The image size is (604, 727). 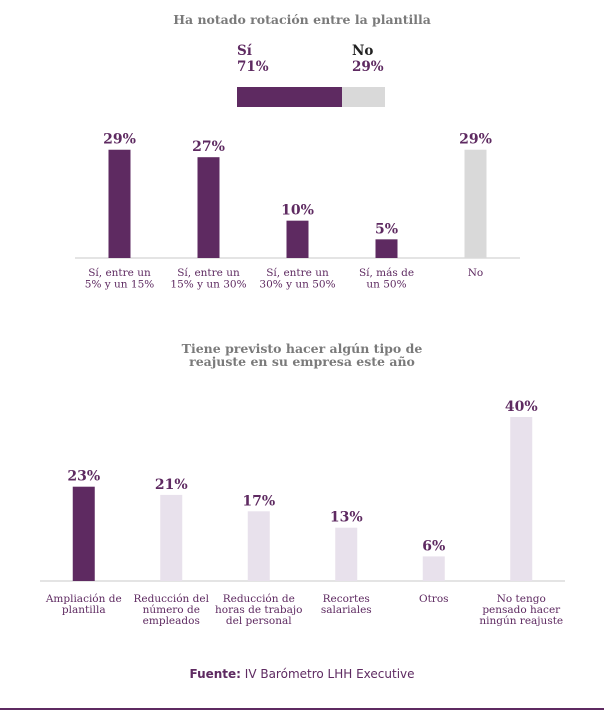 I want to click on source-label: Fuente:, so click(x=215, y=674).